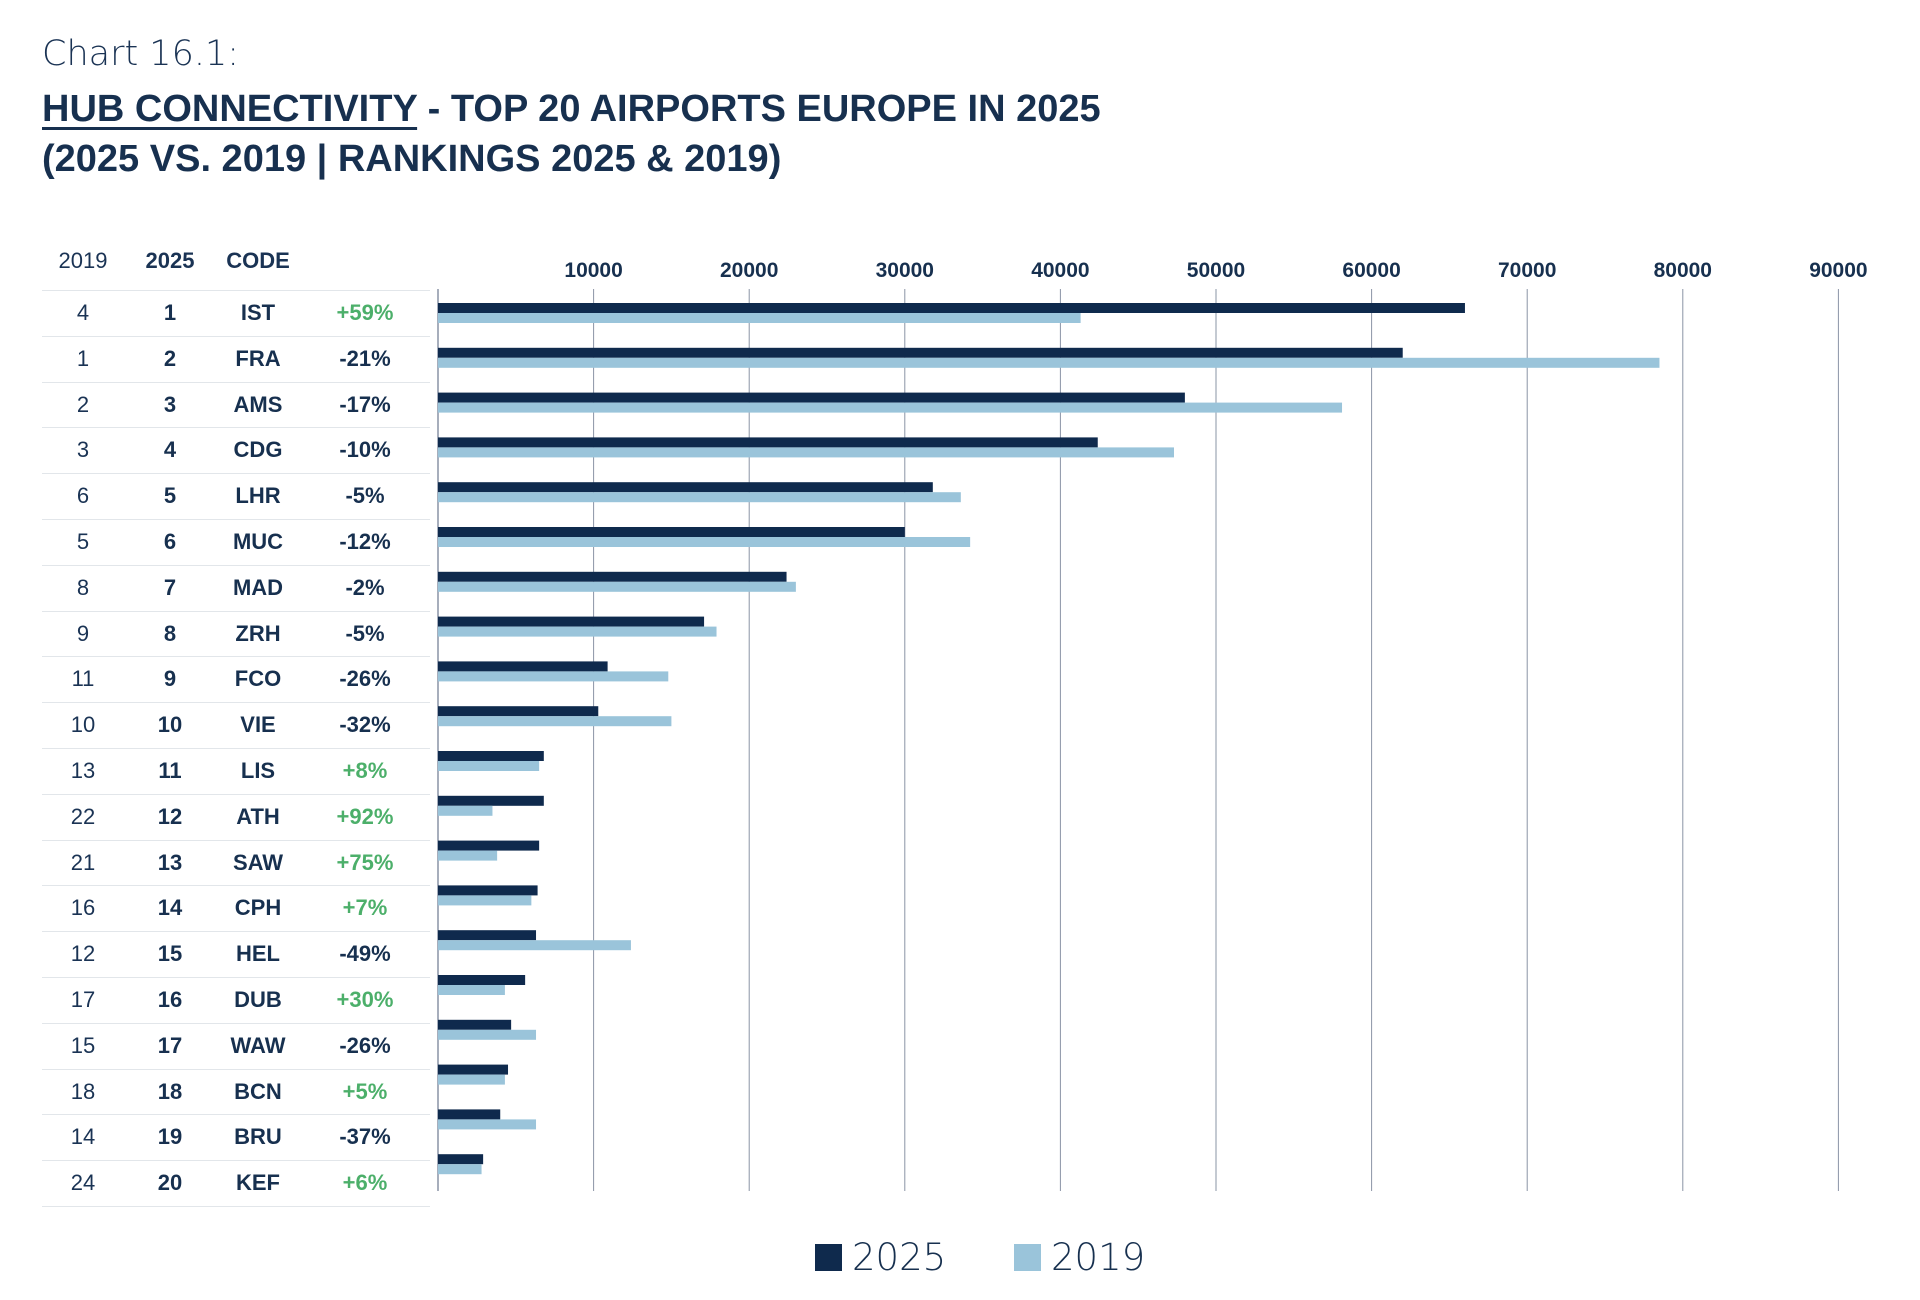 The image size is (1920, 1300). I want to click on change-cell: -12%, so click(365, 541).